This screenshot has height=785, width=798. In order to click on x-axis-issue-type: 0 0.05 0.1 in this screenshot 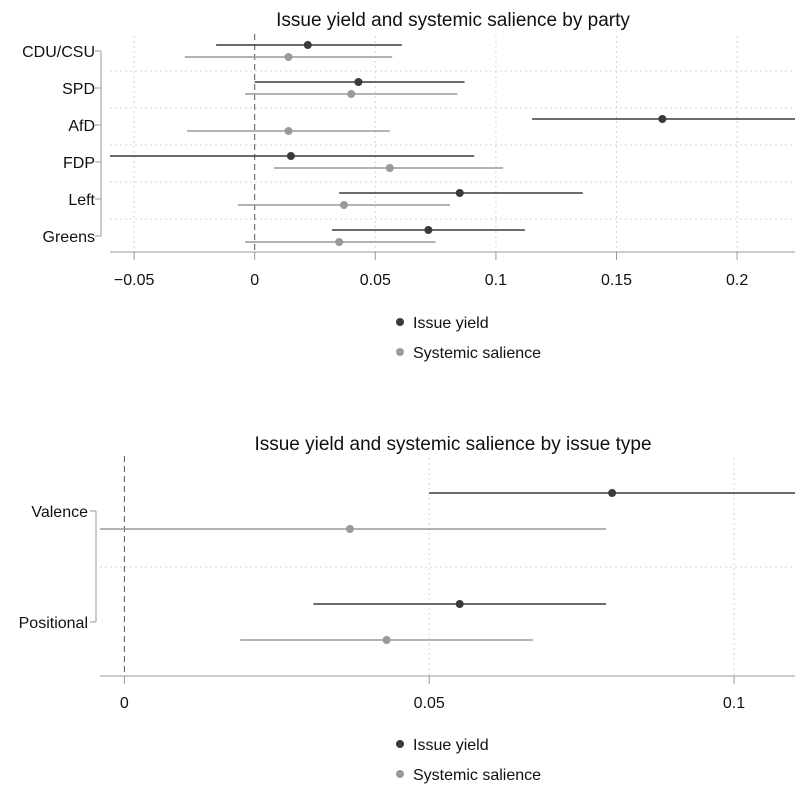, I will do `click(447, 693)`.